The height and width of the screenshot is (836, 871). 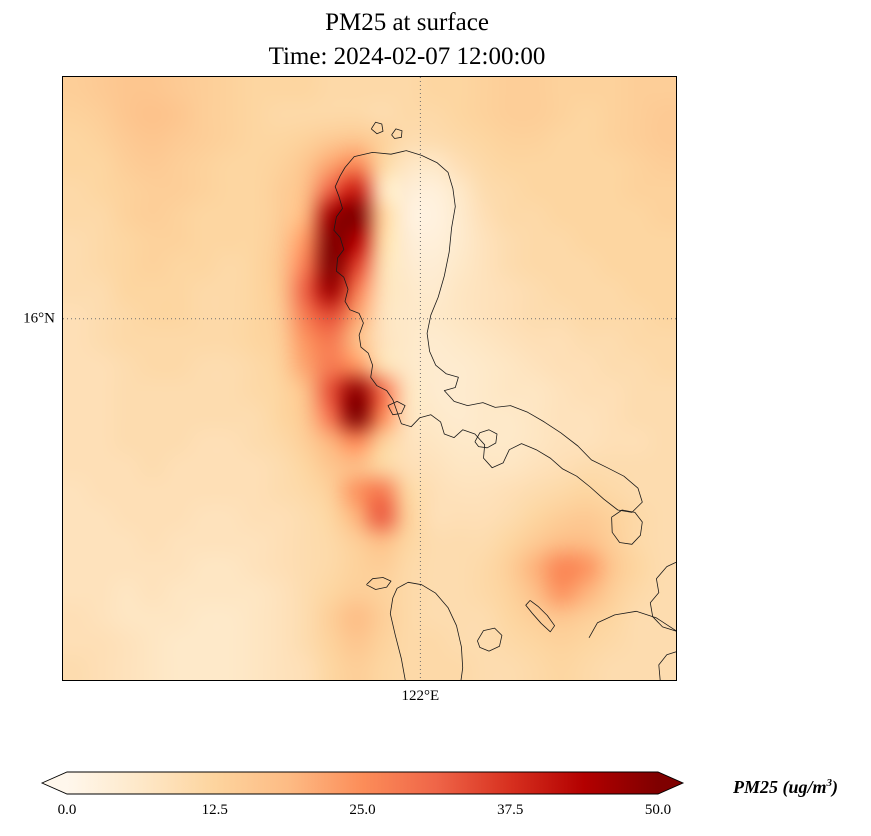 I want to click on latitude-tick-label: 16°N, so click(x=39, y=318).